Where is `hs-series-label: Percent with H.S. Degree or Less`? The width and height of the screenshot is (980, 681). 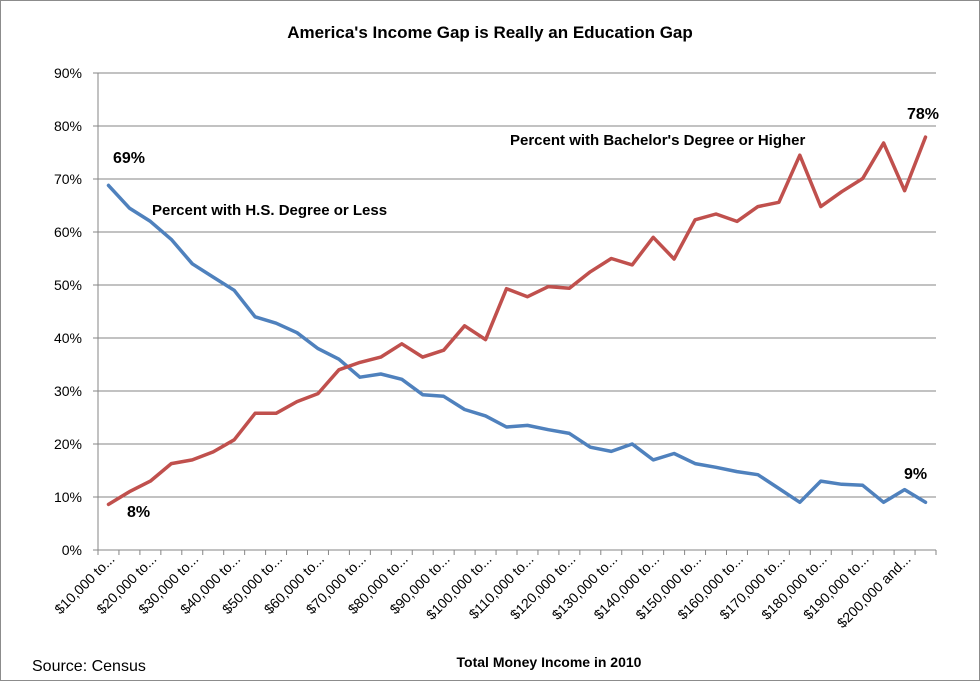
hs-series-label: Percent with H.S. Degree or Less is located at coordinates (269, 210).